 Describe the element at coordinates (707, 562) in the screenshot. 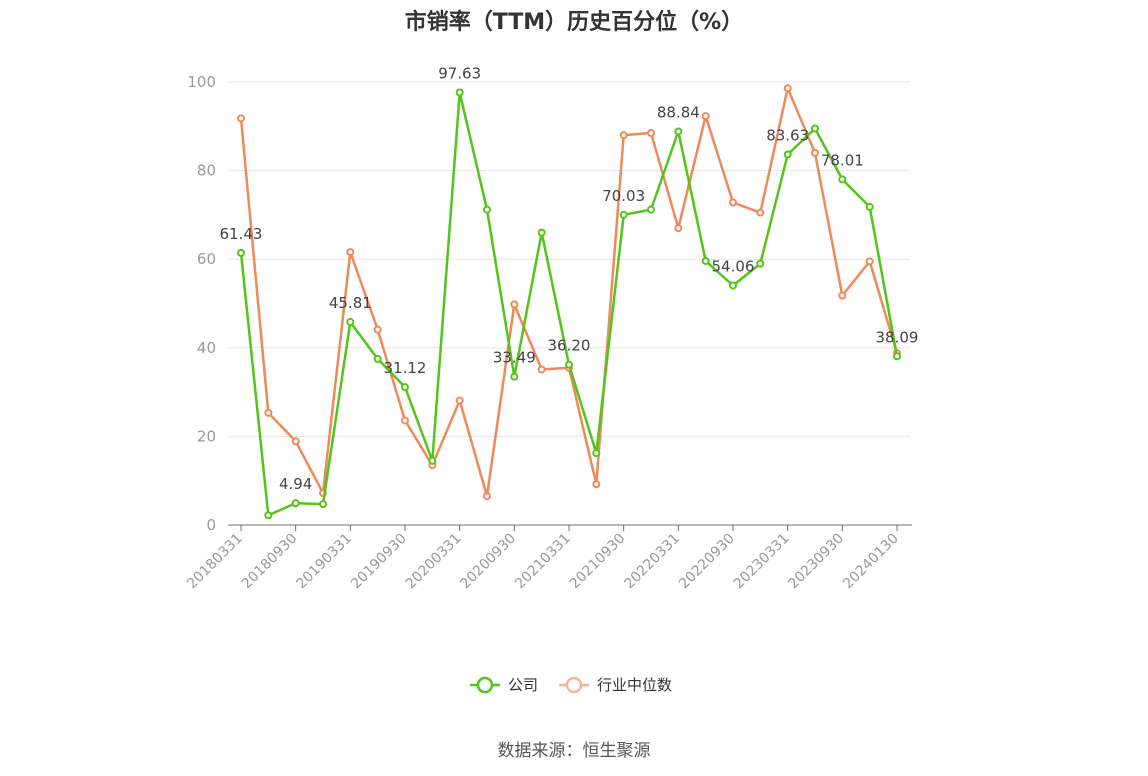

I see `x-tick-label: 20220930` at that location.